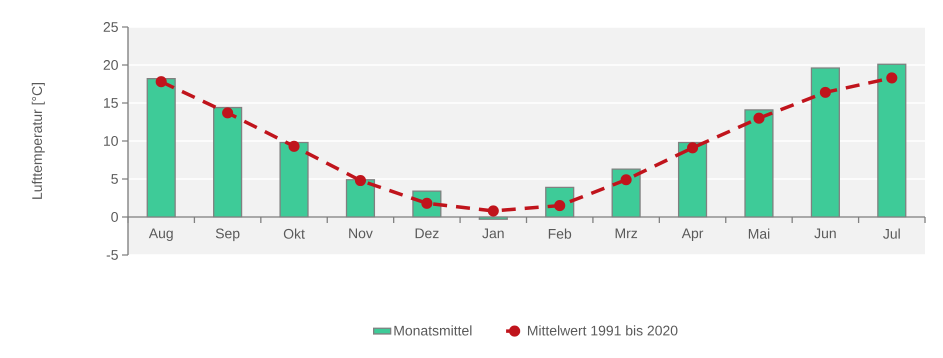 This screenshot has width=943, height=358. Describe the element at coordinates (114, 217) in the screenshot. I see `y-tick-label: 0` at that location.